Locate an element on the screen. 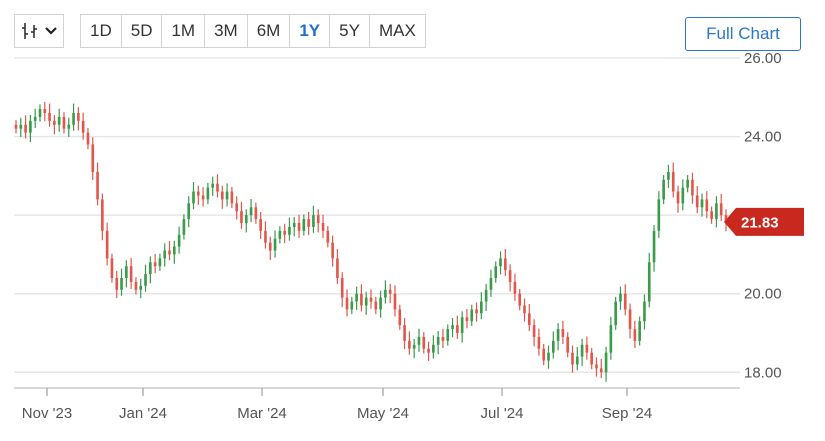 This screenshot has height=441, width=825. full-chart-button: Full Chart is located at coordinates (743, 34).